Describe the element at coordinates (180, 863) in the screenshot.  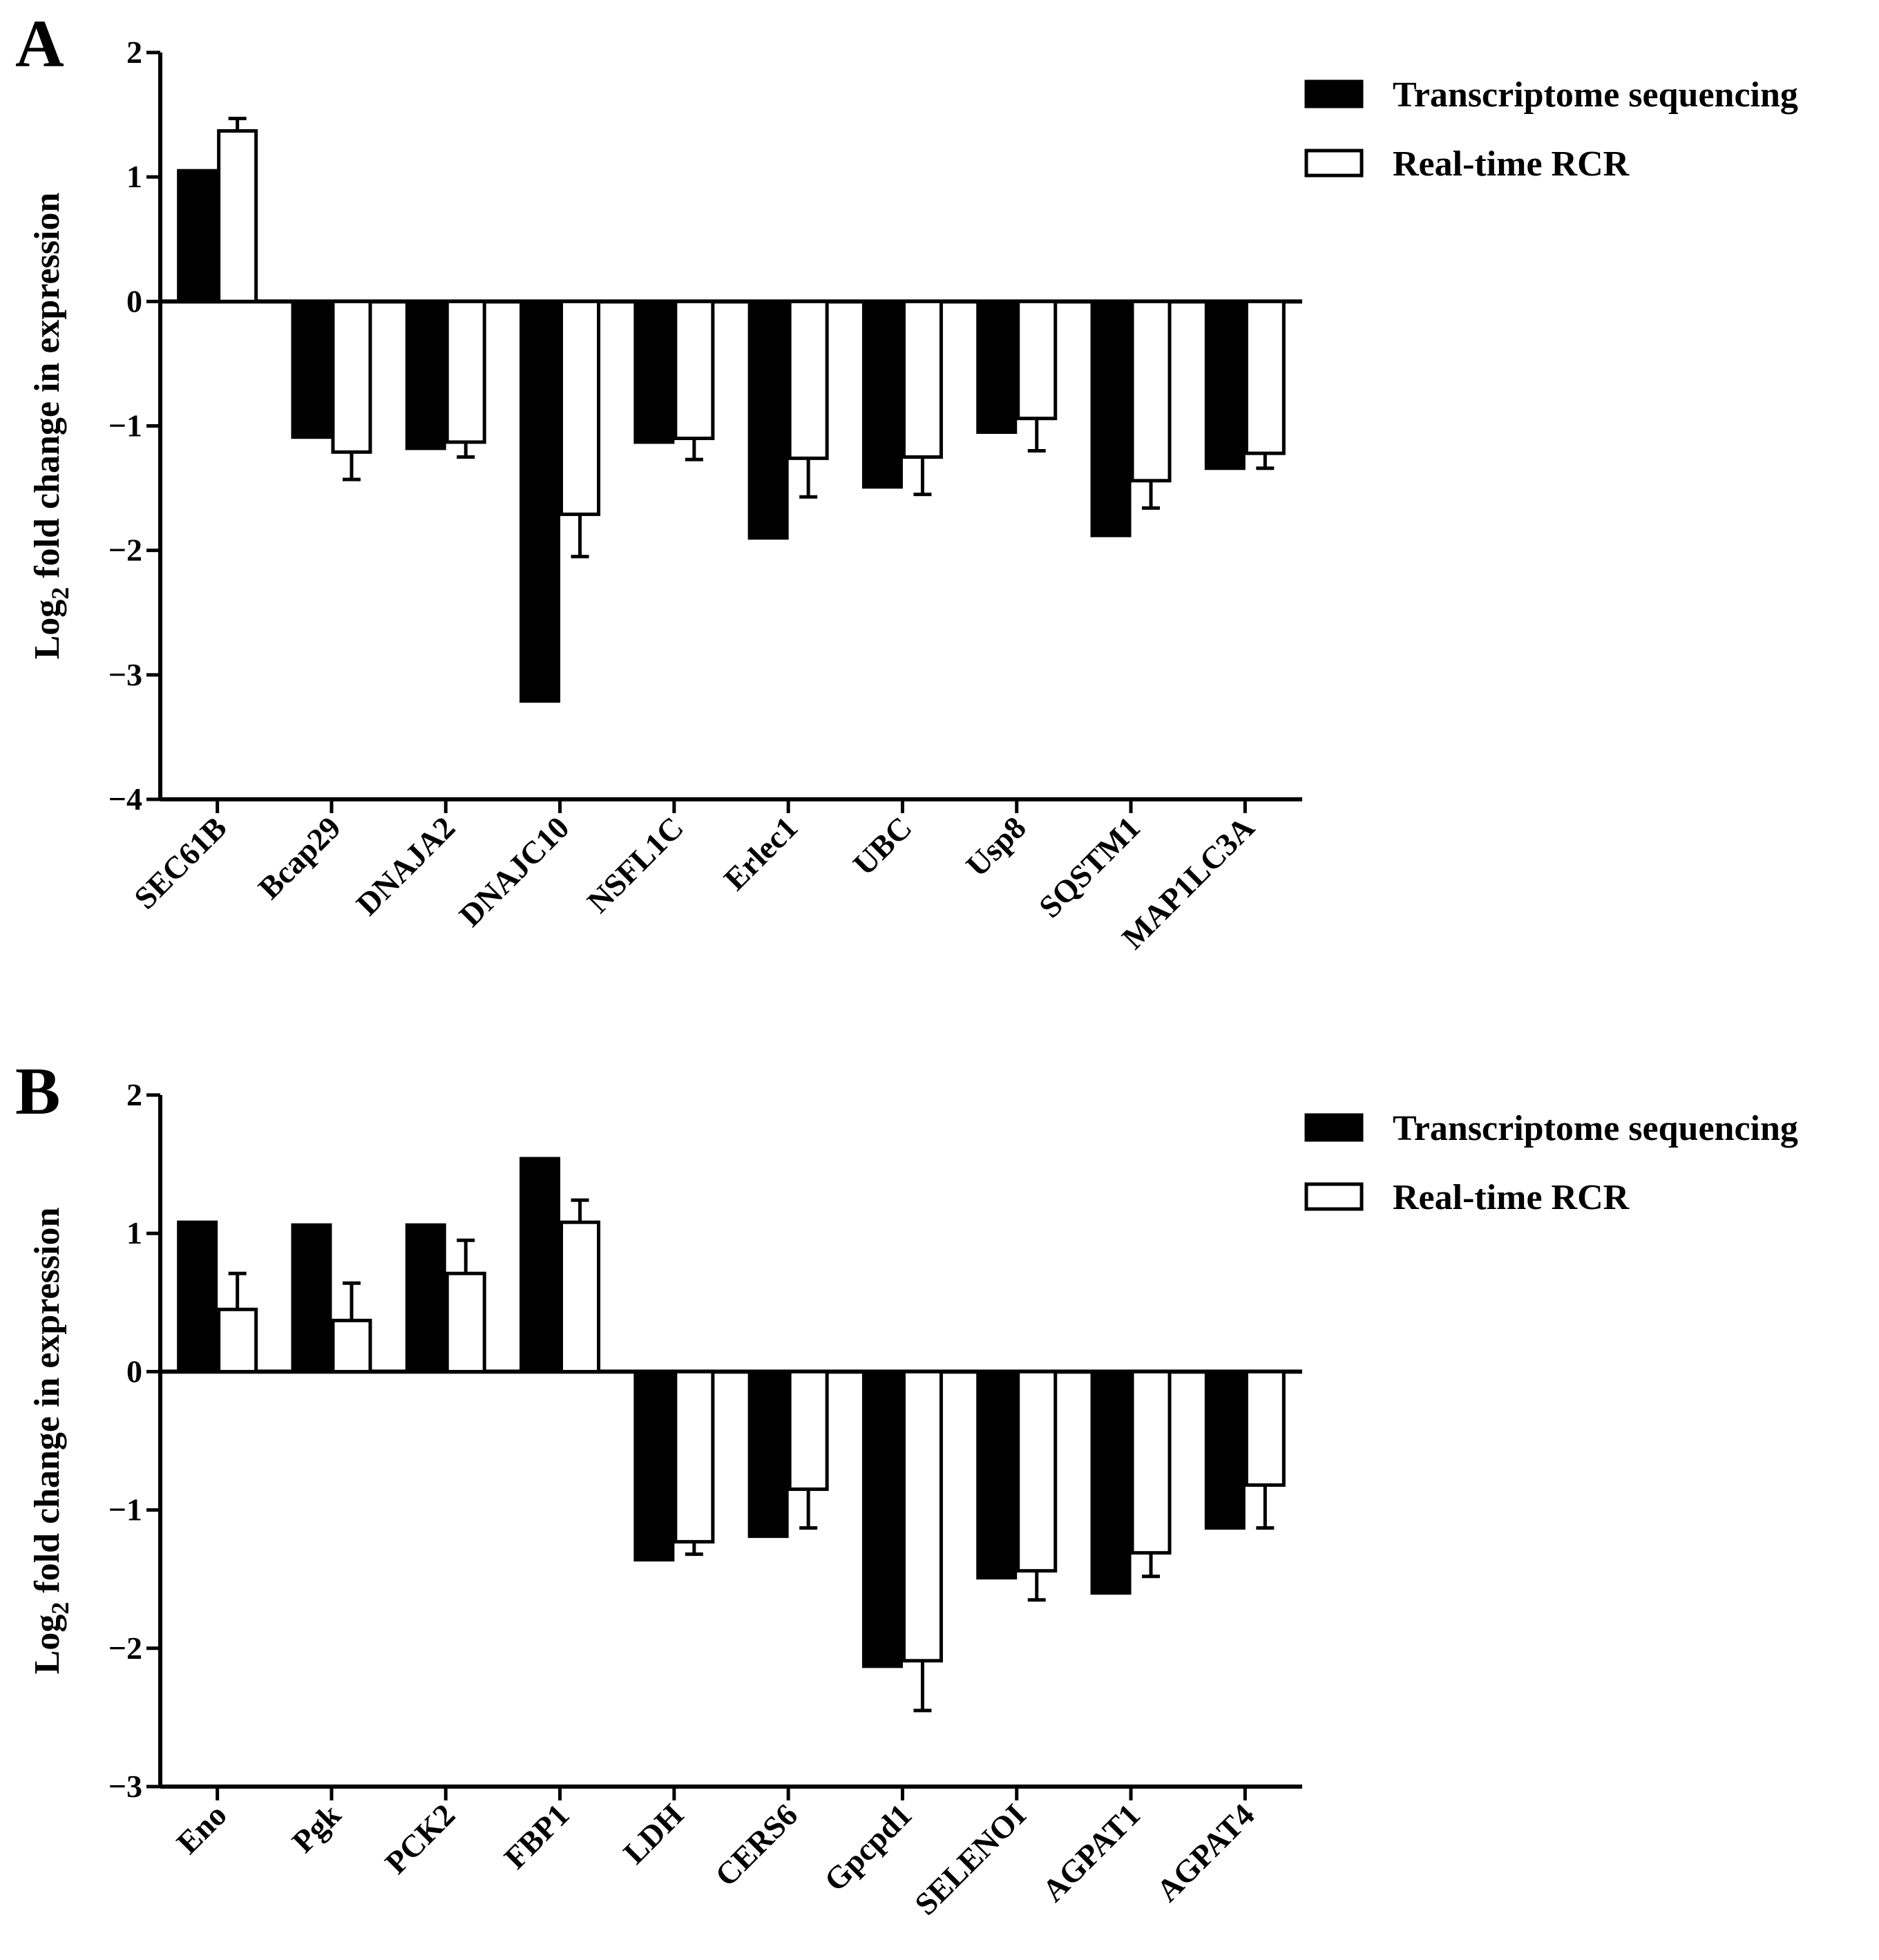
I see `category-label: SEC61B` at that location.